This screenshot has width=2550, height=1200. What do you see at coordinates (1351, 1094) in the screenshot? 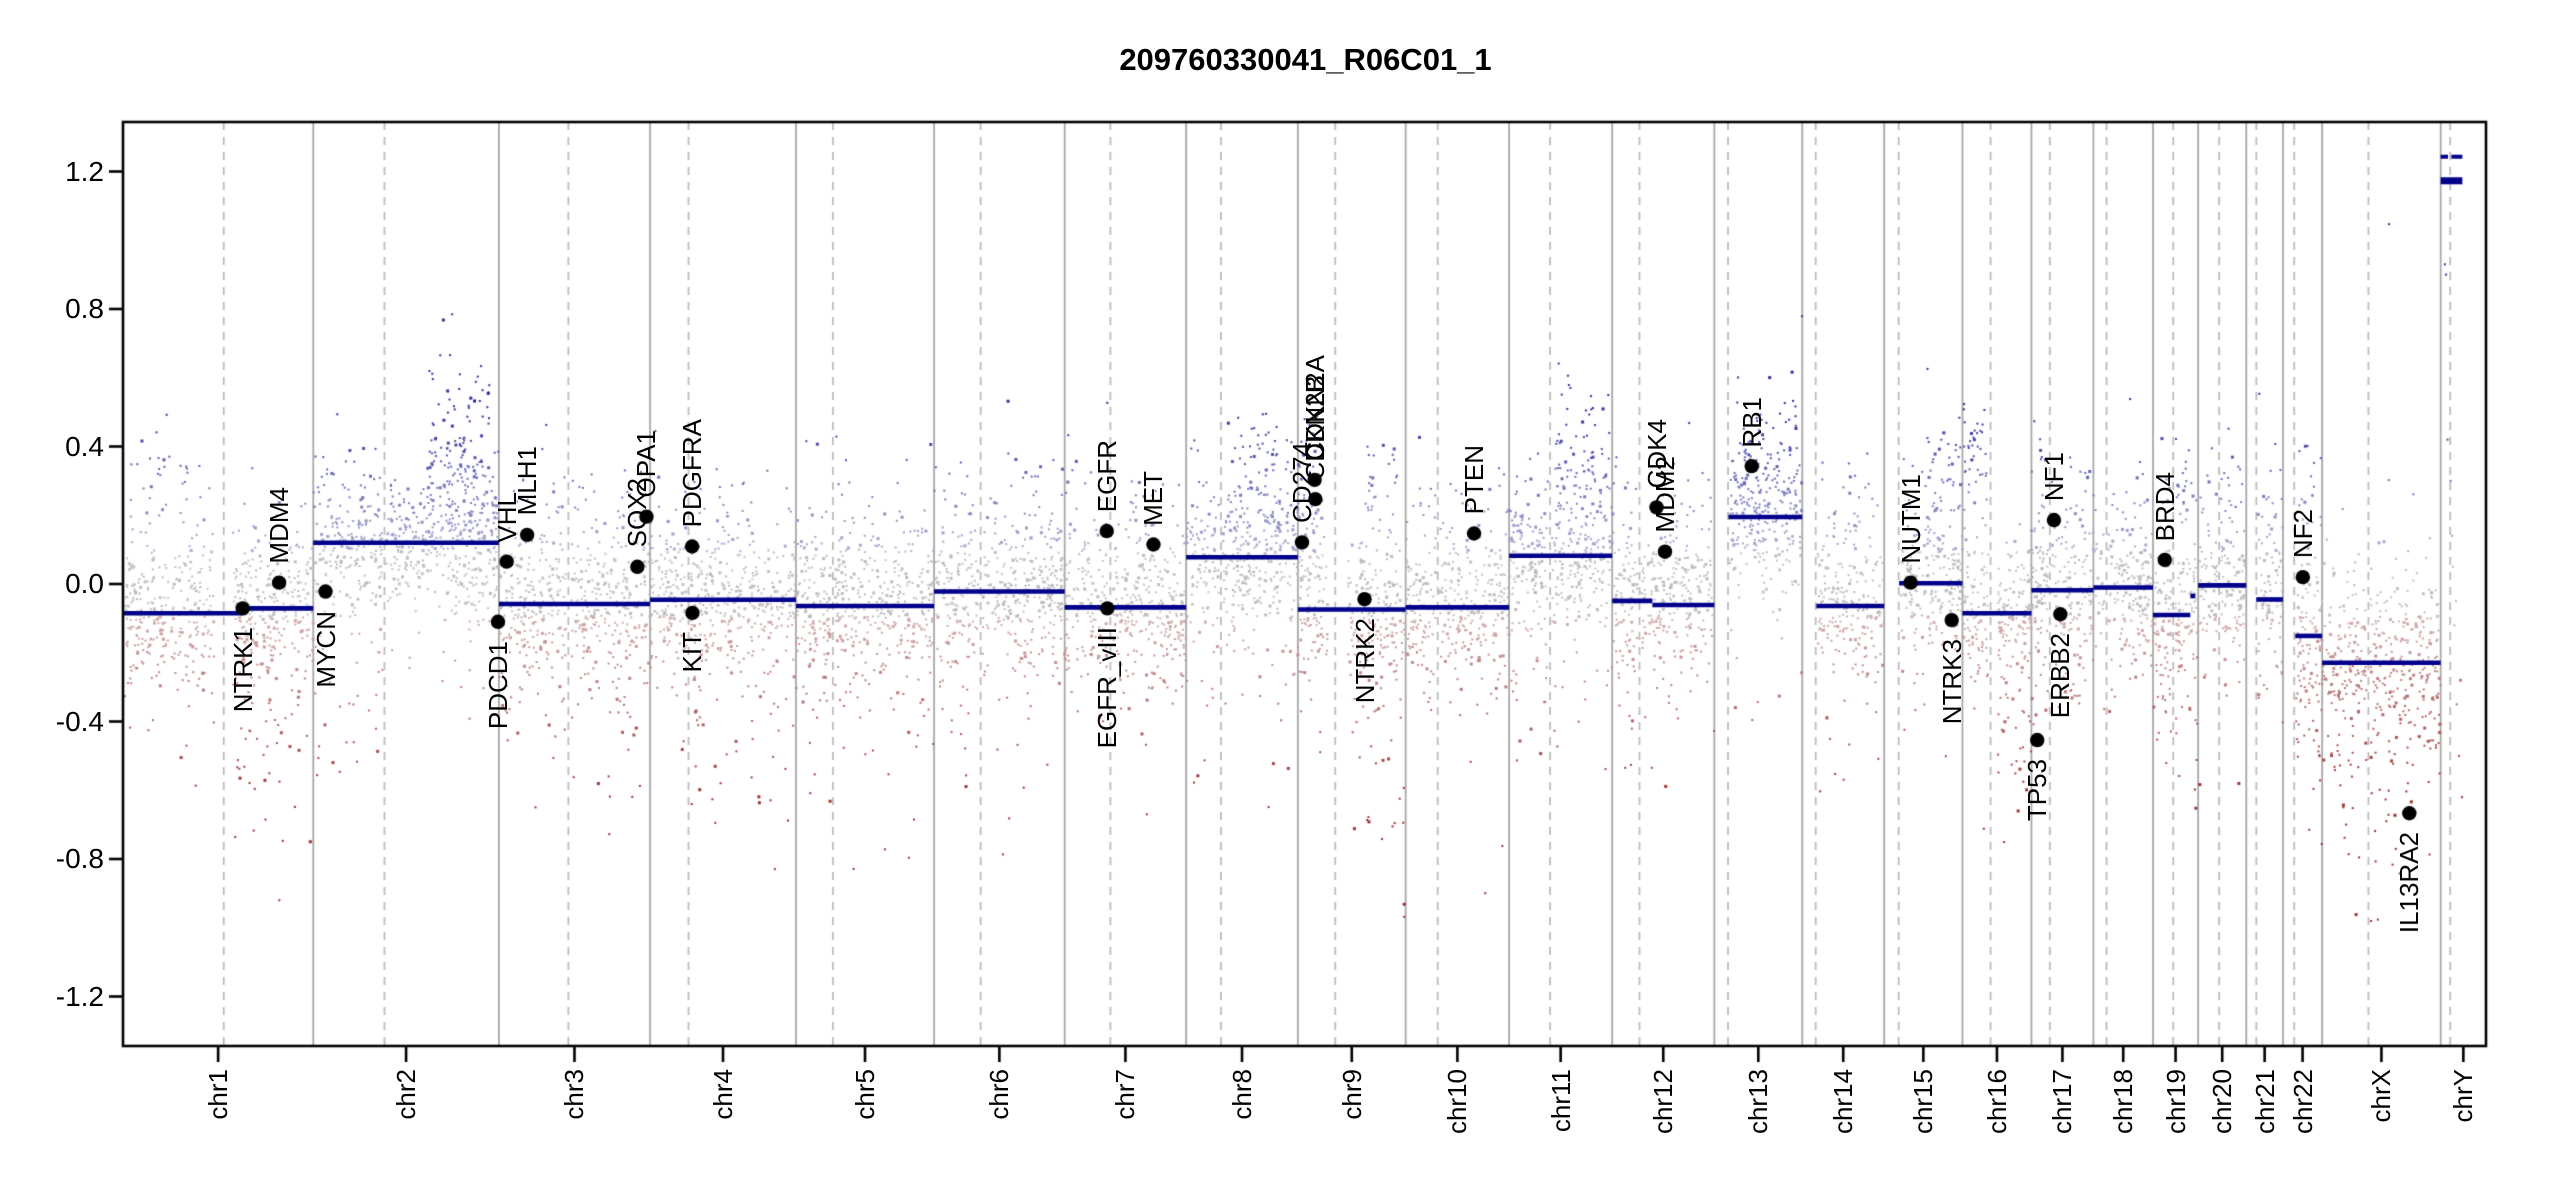
I see `chr-label-chr9: chr9` at bounding box center [1351, 1094].